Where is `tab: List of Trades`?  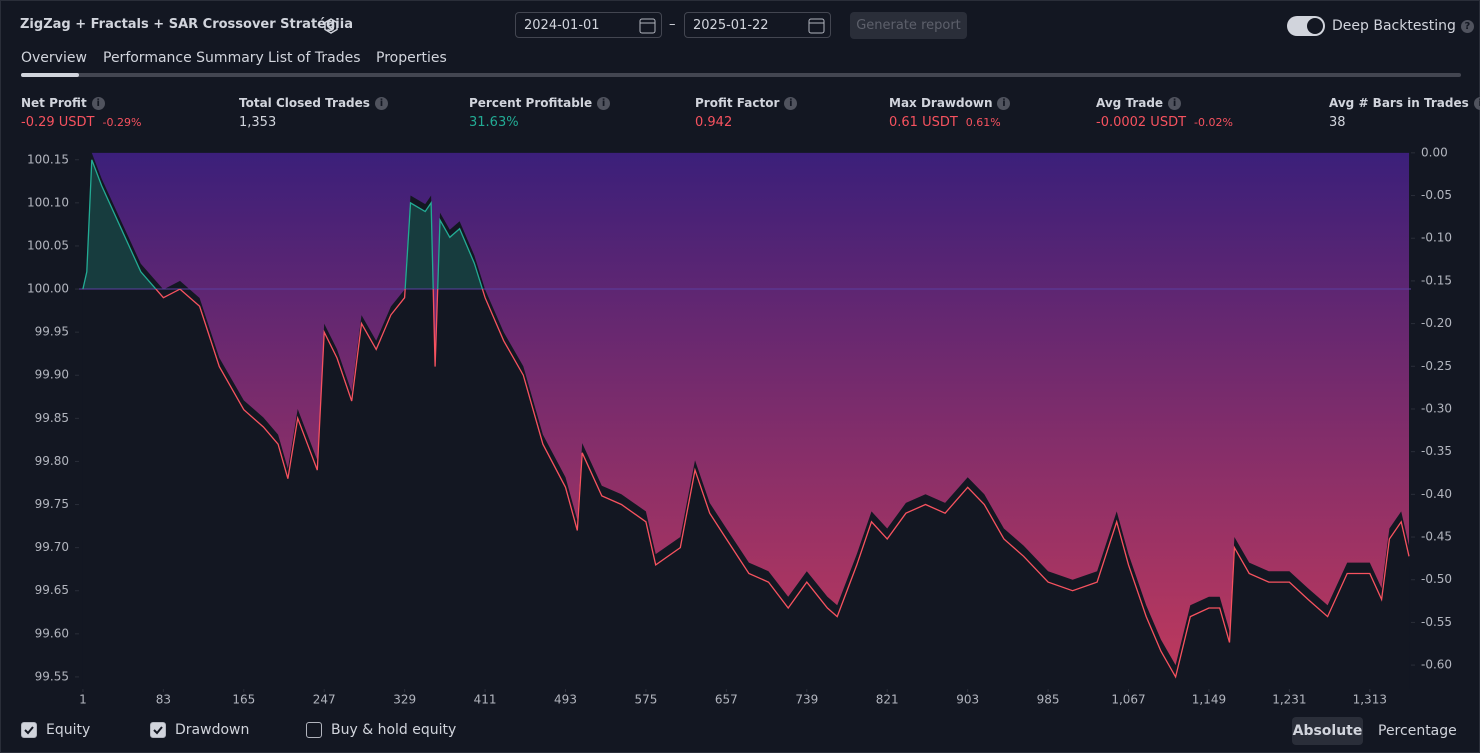 tab: List of Trades is located at coordinates (314, 58).